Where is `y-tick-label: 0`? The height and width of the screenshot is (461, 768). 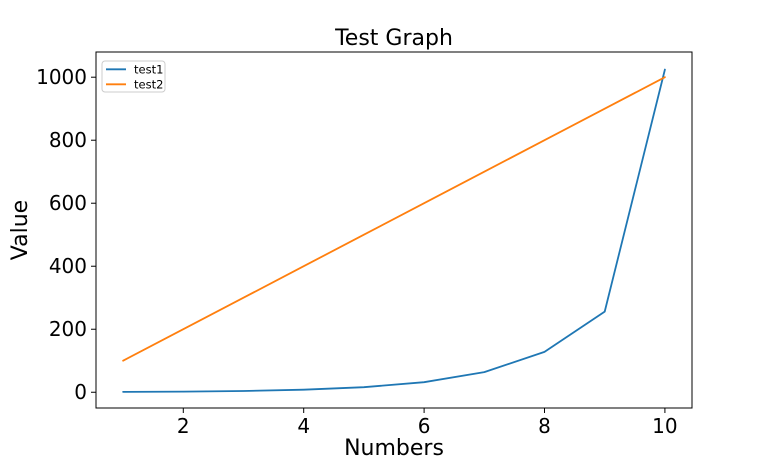
y-tick-label: 0 is located at coordinates (80, 392).